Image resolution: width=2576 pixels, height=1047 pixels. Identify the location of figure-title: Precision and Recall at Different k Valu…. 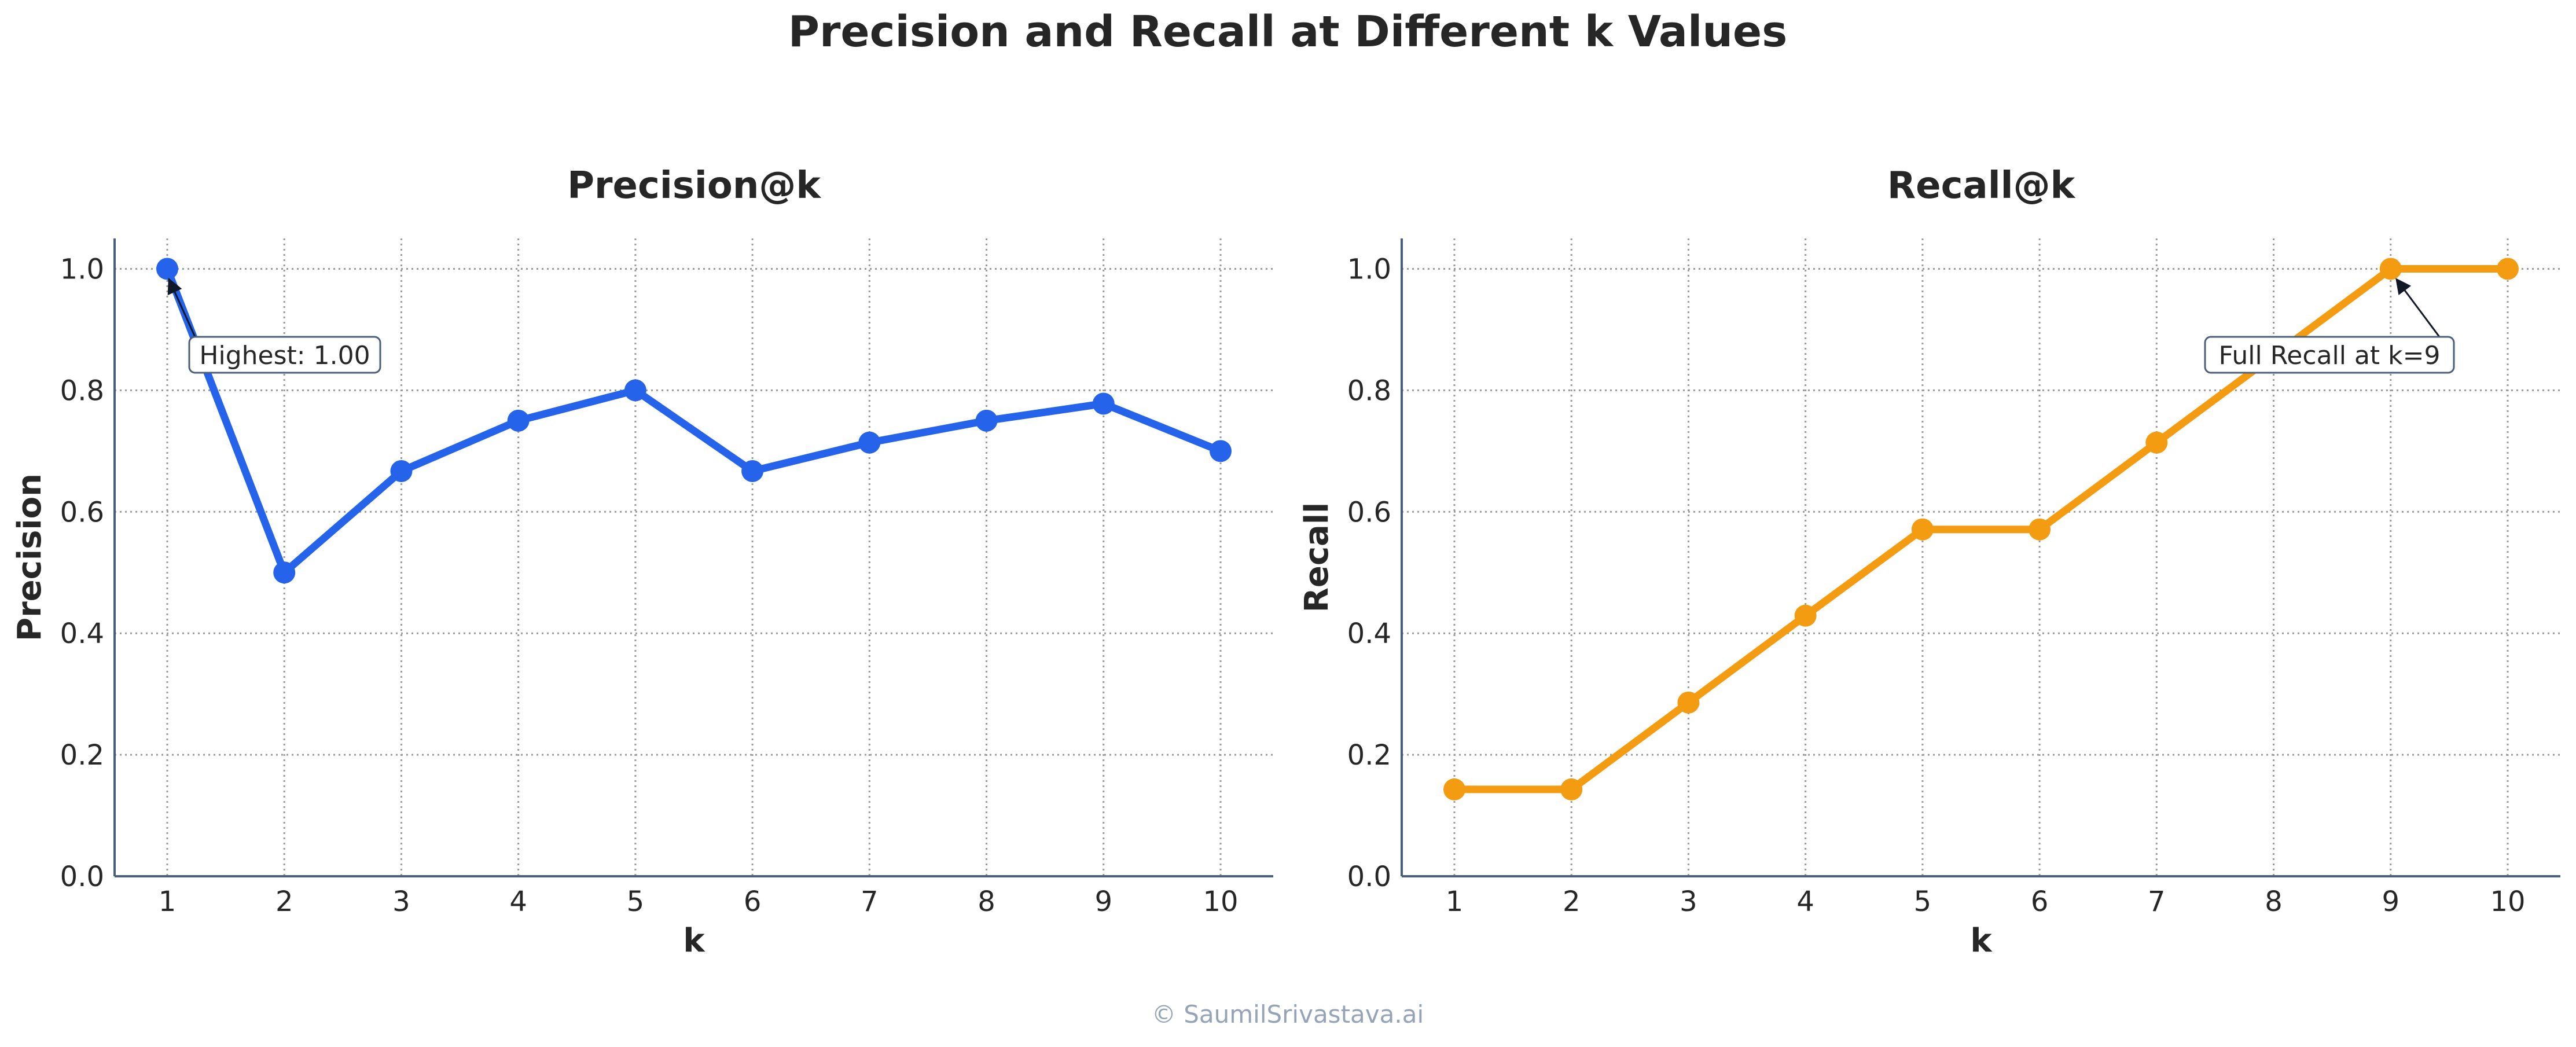
(1288, 32).